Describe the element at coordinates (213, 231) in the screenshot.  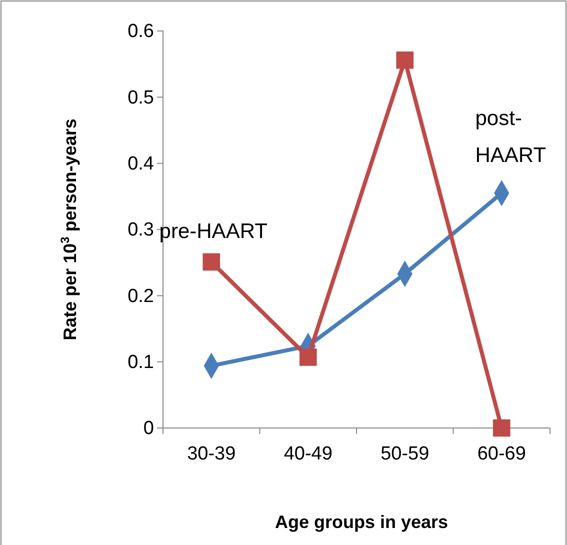
I see `series-label: pre-HAART` at that location.